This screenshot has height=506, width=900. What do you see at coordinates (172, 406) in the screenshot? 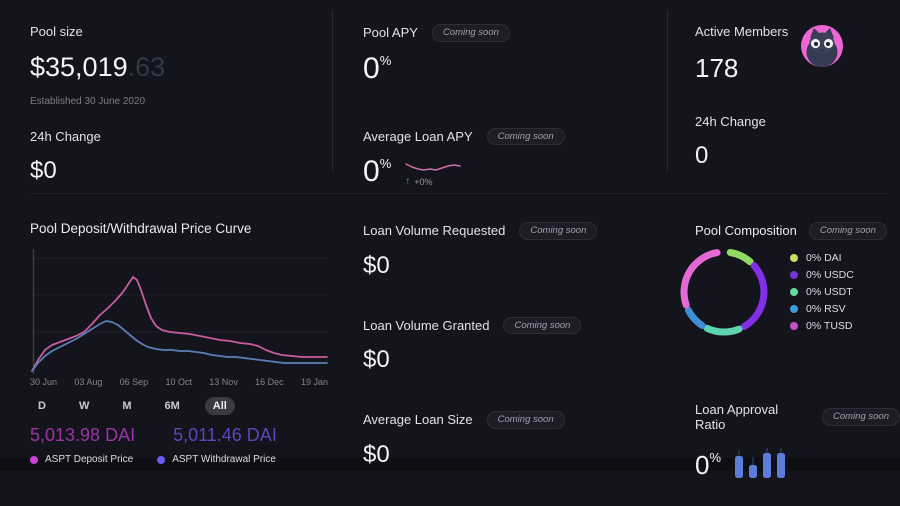
I see `range-button-6m: 6M` at bounding box center [172, 406].